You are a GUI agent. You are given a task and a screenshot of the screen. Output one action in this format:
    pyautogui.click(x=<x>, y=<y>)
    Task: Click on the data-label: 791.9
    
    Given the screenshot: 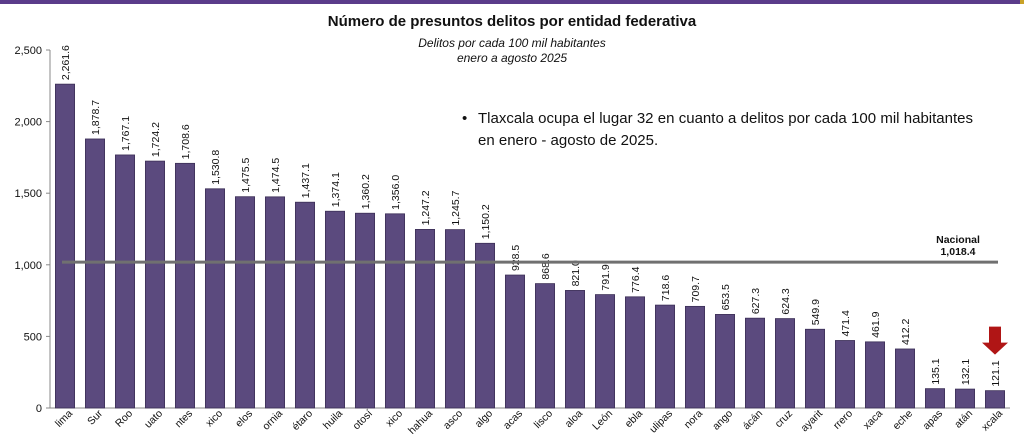 What is the action you would take?
    pyautogui.click(x=606, y=277)
    